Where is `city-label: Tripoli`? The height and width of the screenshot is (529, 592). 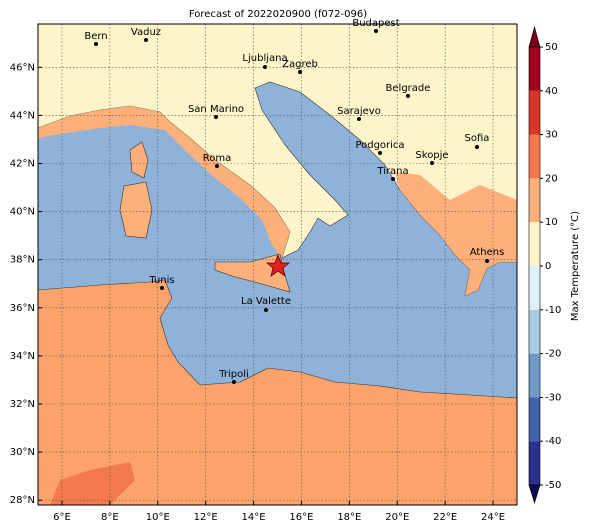
city-label: Tripoli is located at coordinates (233, 374).